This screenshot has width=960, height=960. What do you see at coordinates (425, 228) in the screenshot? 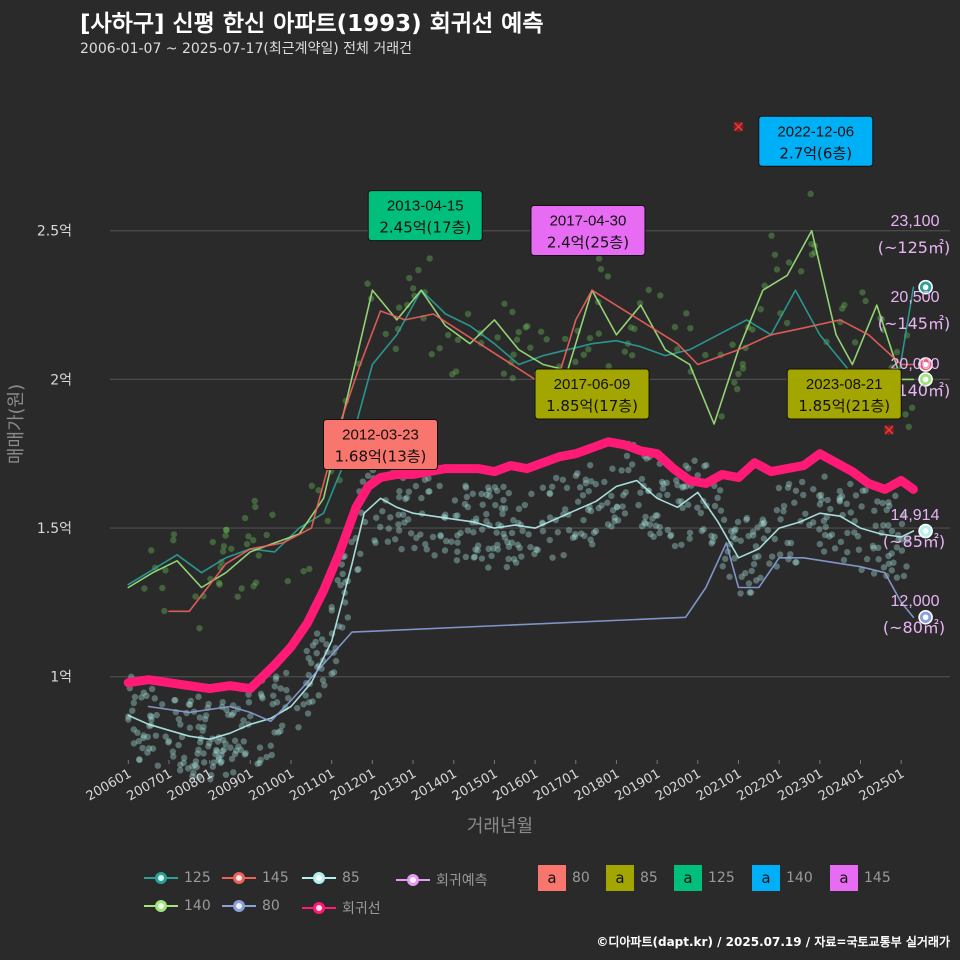
I see `annotation-value: 2.45억(17층)` at bounding box center [425, 228].